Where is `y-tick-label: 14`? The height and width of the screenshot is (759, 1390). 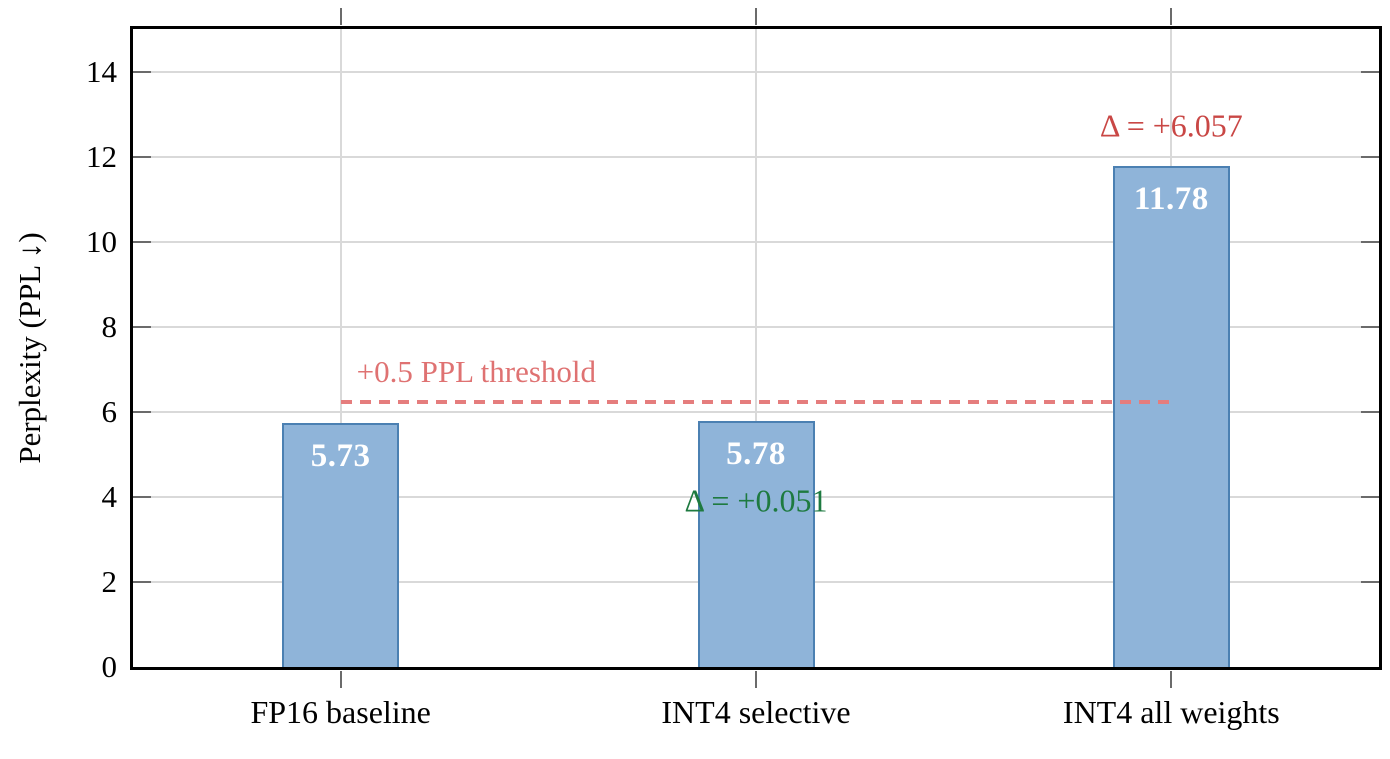 y-tick-label: 14 is located at coordinates (101, 71).